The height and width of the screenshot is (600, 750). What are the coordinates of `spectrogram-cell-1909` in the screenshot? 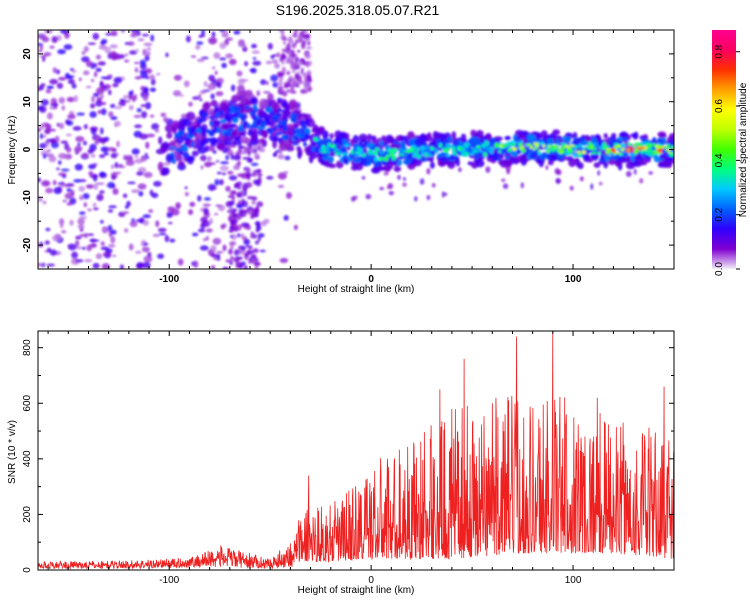 It's located at (602, 155).